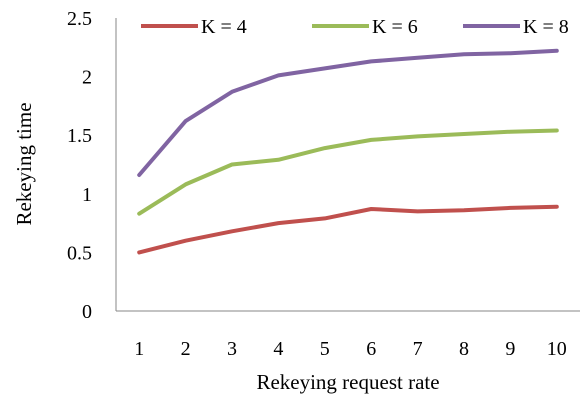 This screenshot has height=396, width=586. Describe the element at coordinates (464, 349) in the screenshot. I see `x-tick-label: 8` at that location.